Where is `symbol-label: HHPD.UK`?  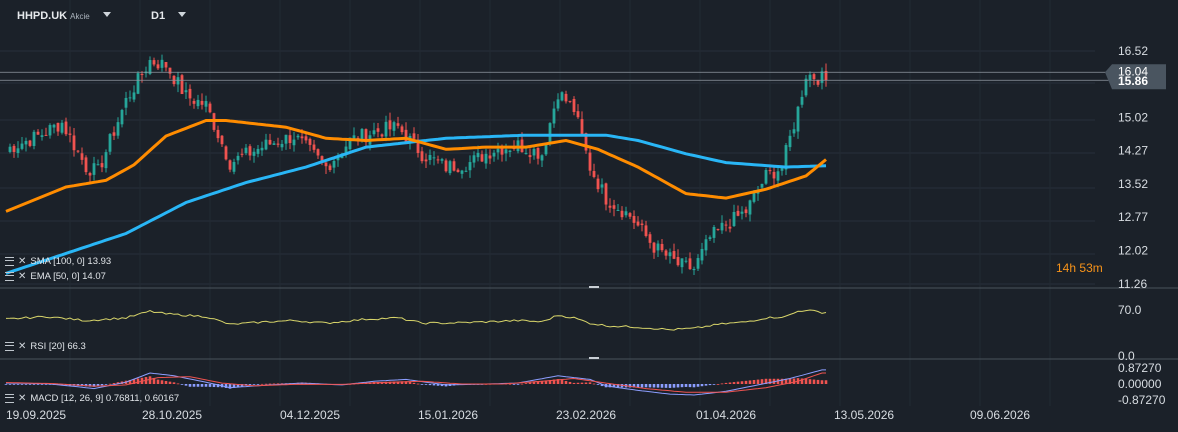 symbol-label: HHPD.UK is located at coordinates (42, 16).